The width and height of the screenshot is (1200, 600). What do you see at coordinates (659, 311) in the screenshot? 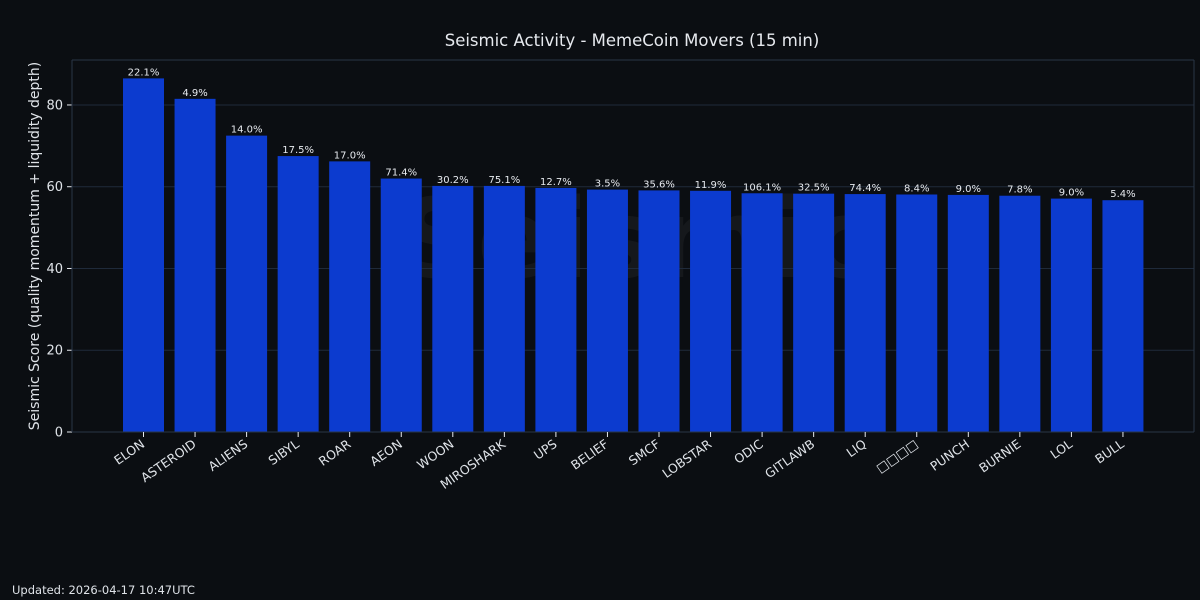
I see `bar-smcf` at bounding box center [659, 311].